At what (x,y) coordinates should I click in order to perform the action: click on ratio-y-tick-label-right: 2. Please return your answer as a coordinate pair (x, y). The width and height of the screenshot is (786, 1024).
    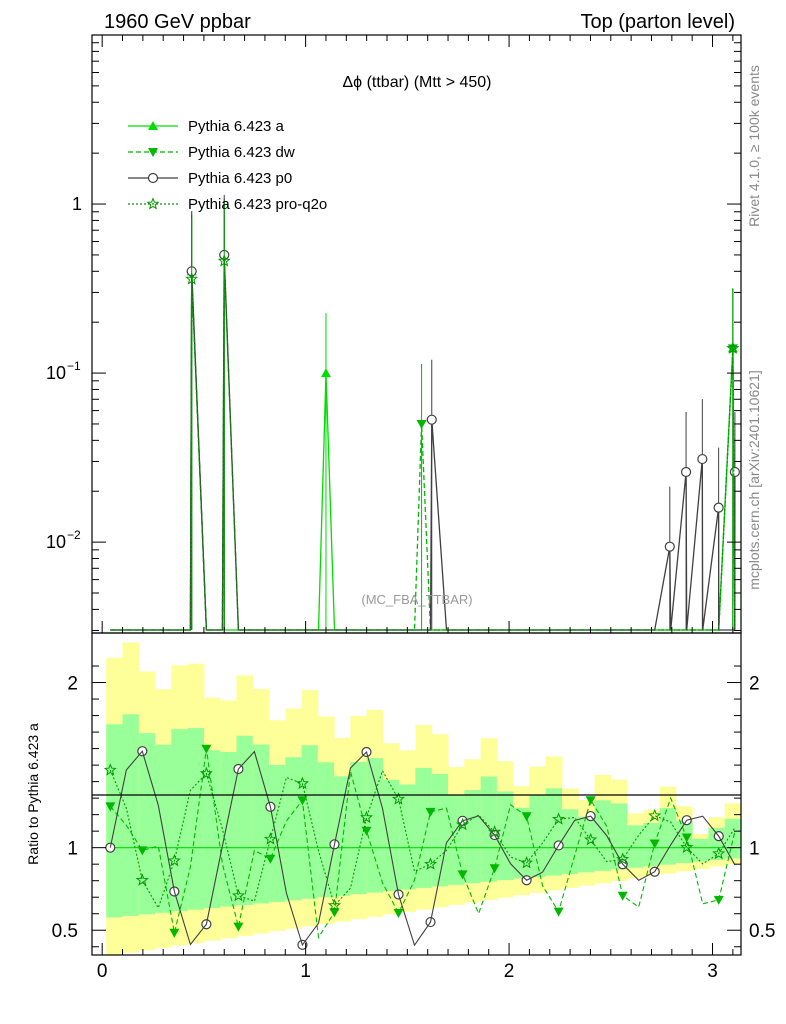
    Looking at the image, I should click on (754, 684).